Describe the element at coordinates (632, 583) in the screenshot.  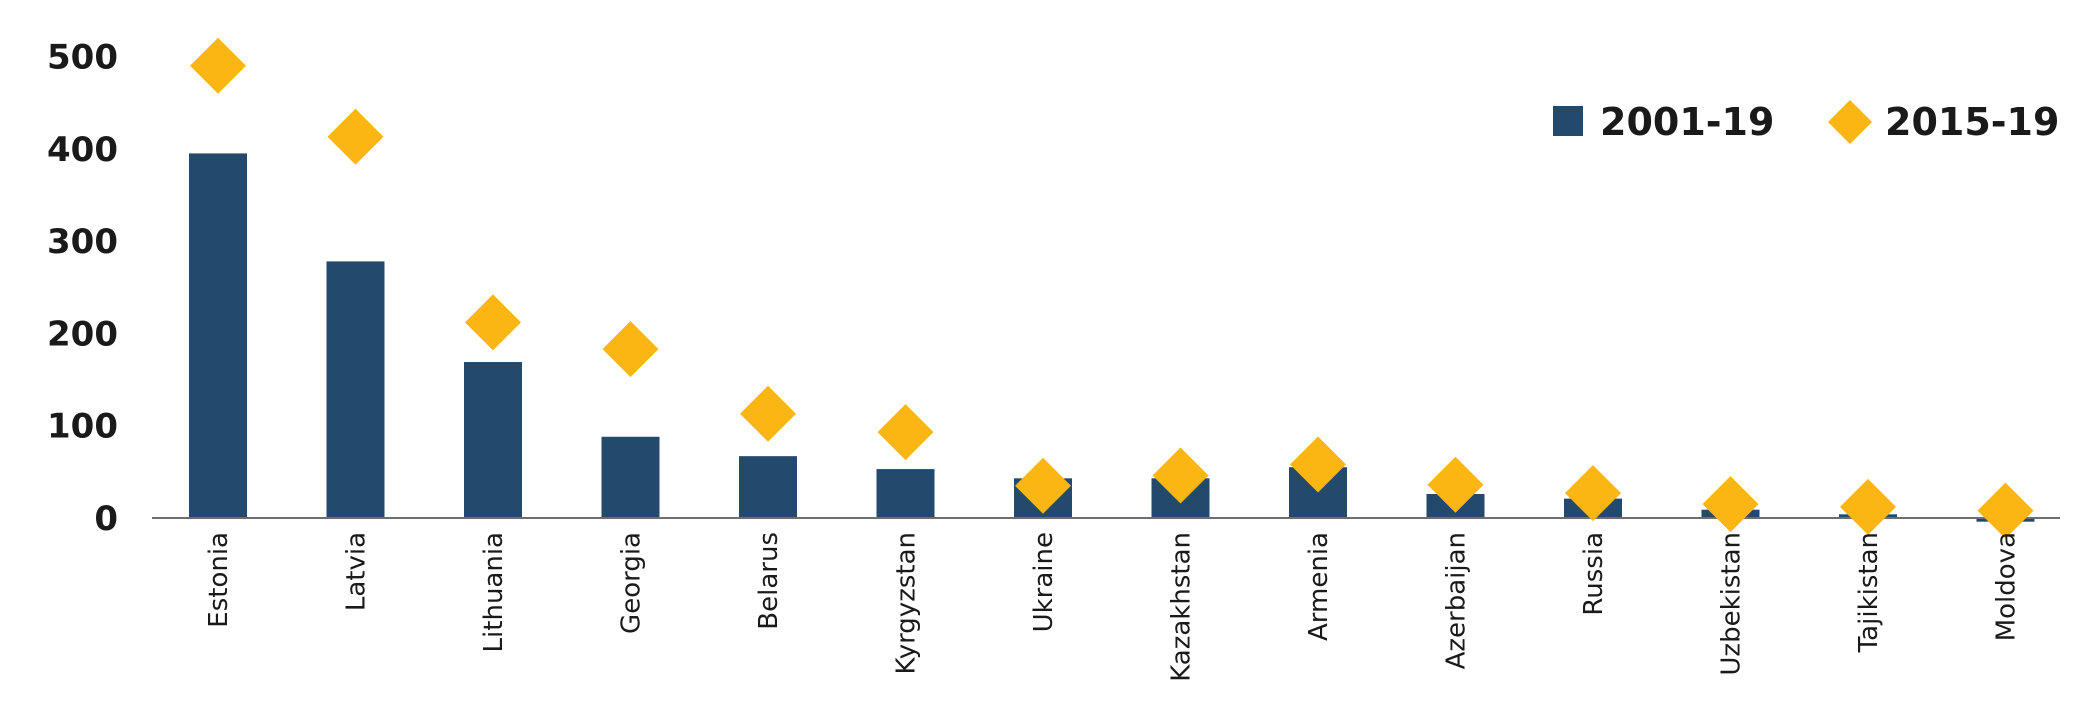
I see `x-tick-label: Georgia` at that location.